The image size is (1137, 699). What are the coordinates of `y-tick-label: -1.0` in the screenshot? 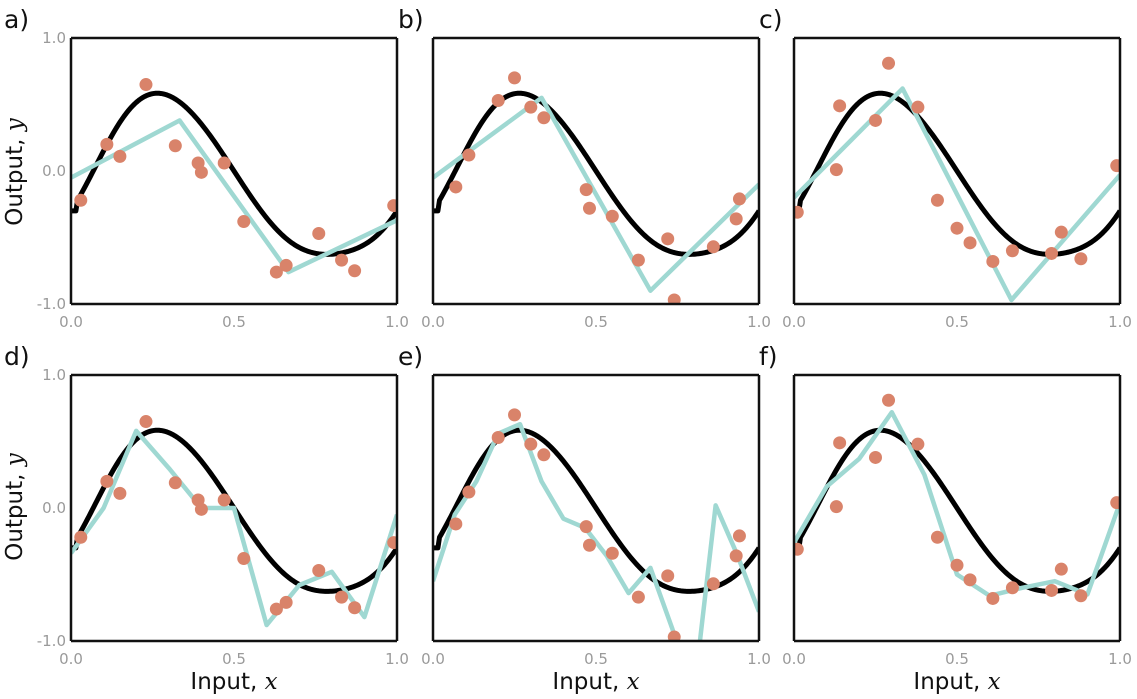 It's located at (51, 641).